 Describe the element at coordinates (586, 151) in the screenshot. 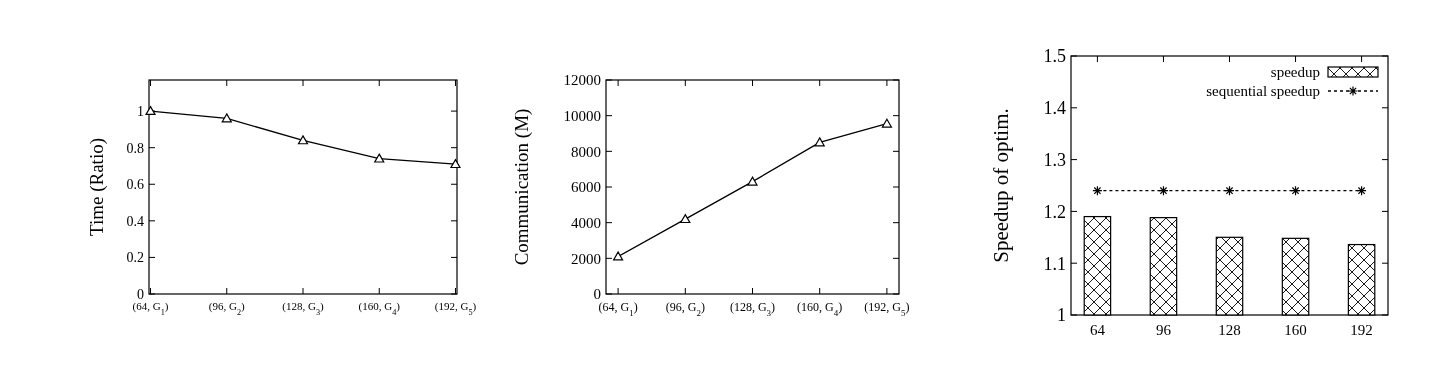

I see `y-tick-label: 8000` at that location.